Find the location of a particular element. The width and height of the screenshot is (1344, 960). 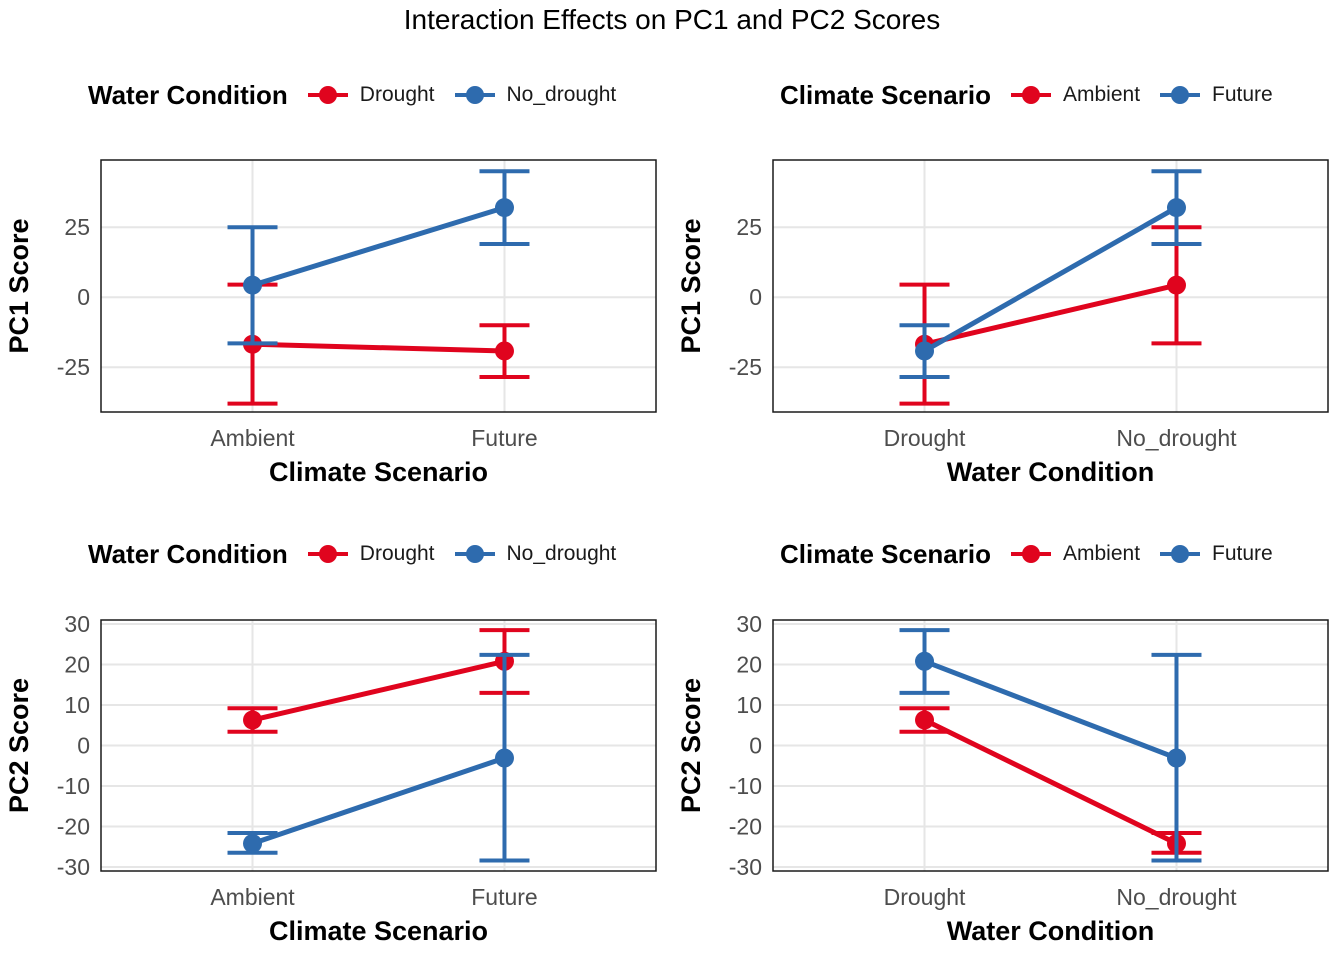

series-ambient is located at coordinates (1050, 780).